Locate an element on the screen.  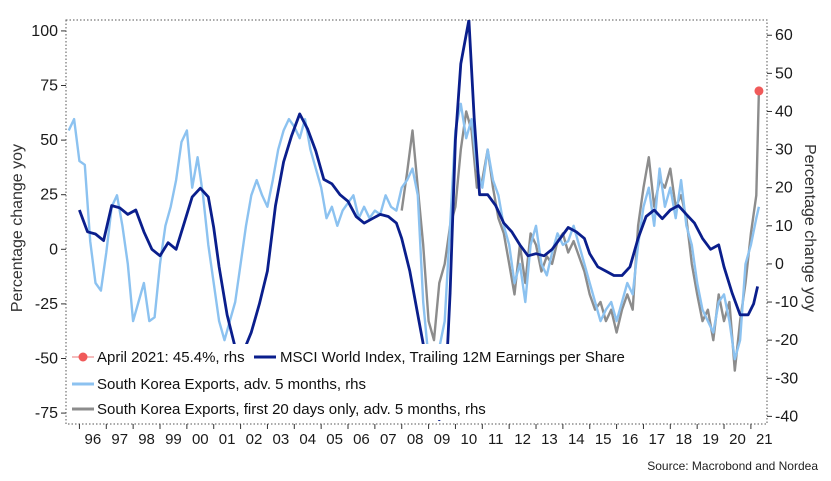
right-tick-label: 0 is located at coordinates (779, 264).